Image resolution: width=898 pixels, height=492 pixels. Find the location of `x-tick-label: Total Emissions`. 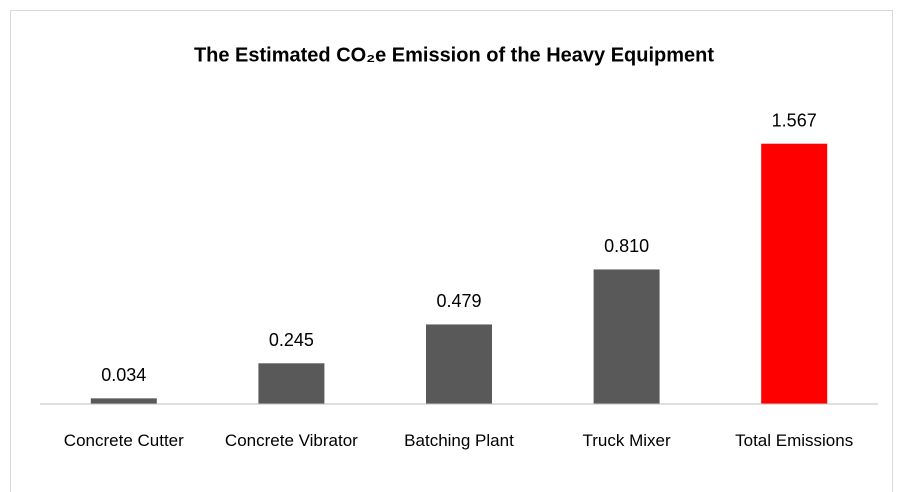

x-tick-label: Total Emissions is located at coordinates (794, 440).